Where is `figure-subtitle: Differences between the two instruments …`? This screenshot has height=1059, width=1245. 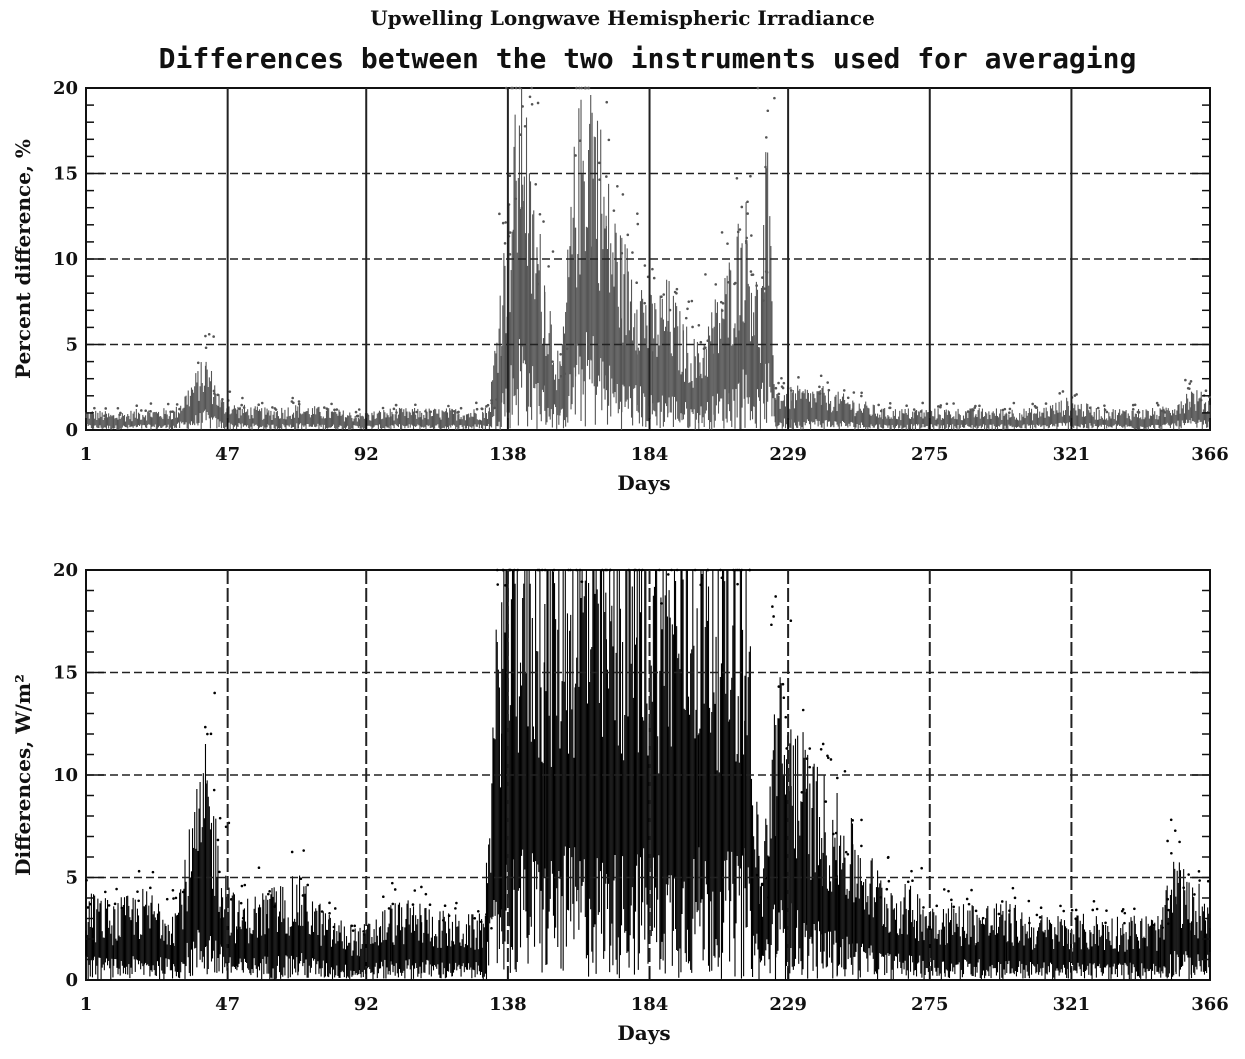
figure-subtitle: Differences between the two instruments … is located at coordinates (647, 58).